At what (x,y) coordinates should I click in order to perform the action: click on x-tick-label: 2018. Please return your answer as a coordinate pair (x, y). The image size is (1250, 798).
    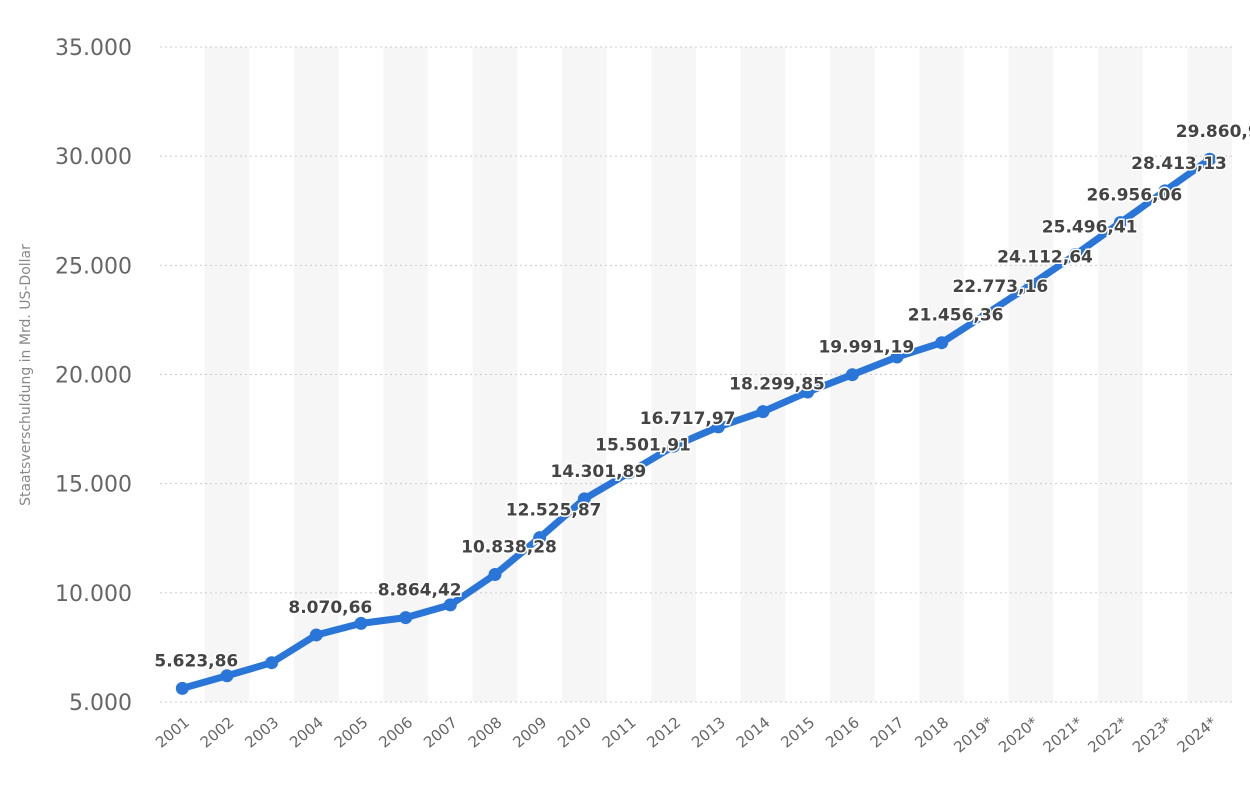
    Looking at the image, I should click on (931, 732).